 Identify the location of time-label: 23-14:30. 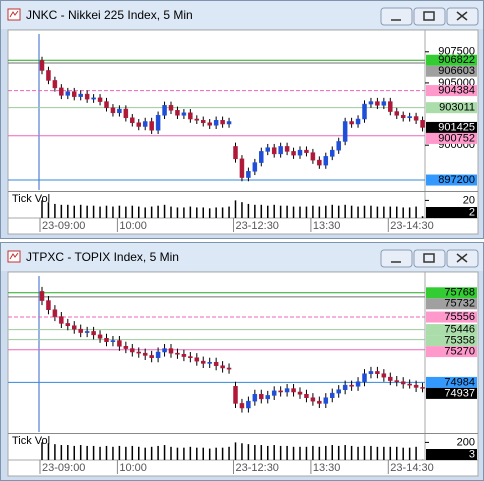
(411, 468).